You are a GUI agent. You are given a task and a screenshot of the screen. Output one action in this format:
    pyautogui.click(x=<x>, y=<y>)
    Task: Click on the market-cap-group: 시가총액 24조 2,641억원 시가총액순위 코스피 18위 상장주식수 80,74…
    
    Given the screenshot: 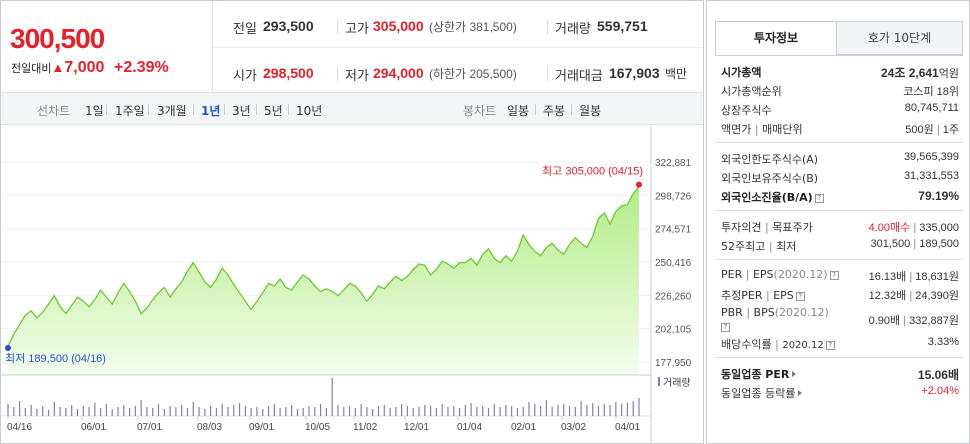 What is the action you would take?
    pyautogui.click(x=839, y=99)
    